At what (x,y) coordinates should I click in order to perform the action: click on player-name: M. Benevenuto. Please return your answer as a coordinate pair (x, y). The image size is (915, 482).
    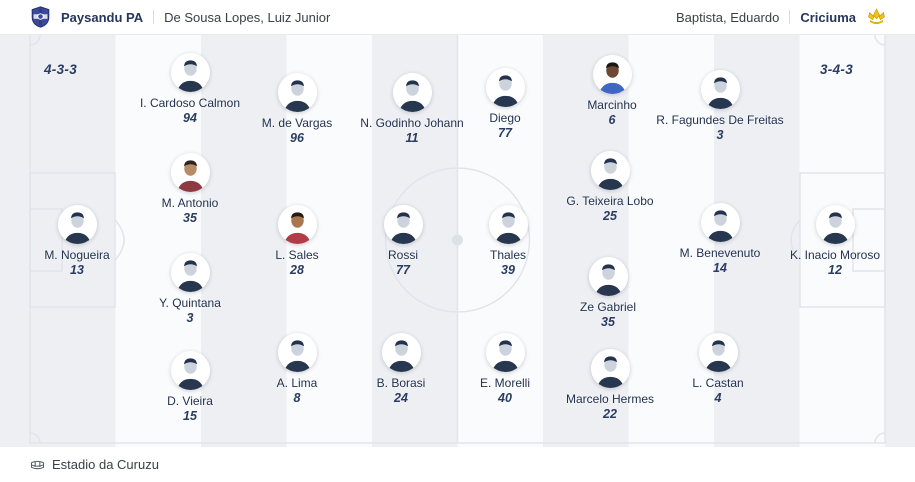
    Looking at the image, I should click on (720, 253).